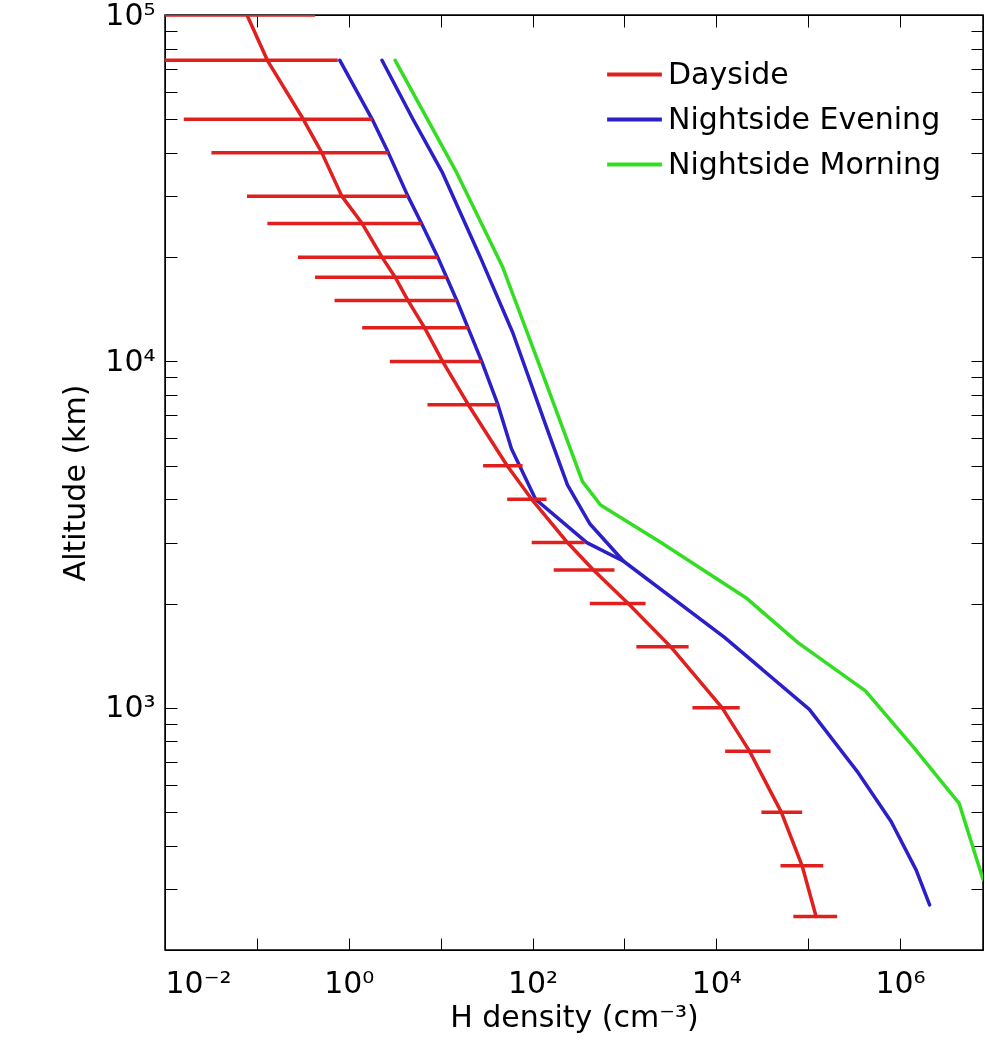 Image resolution: width=985 pixels, height=1058 pixels. Describe the element at coordinates (130, 707) in the screenshot. I see `y-tick-label: 10³` at that location.